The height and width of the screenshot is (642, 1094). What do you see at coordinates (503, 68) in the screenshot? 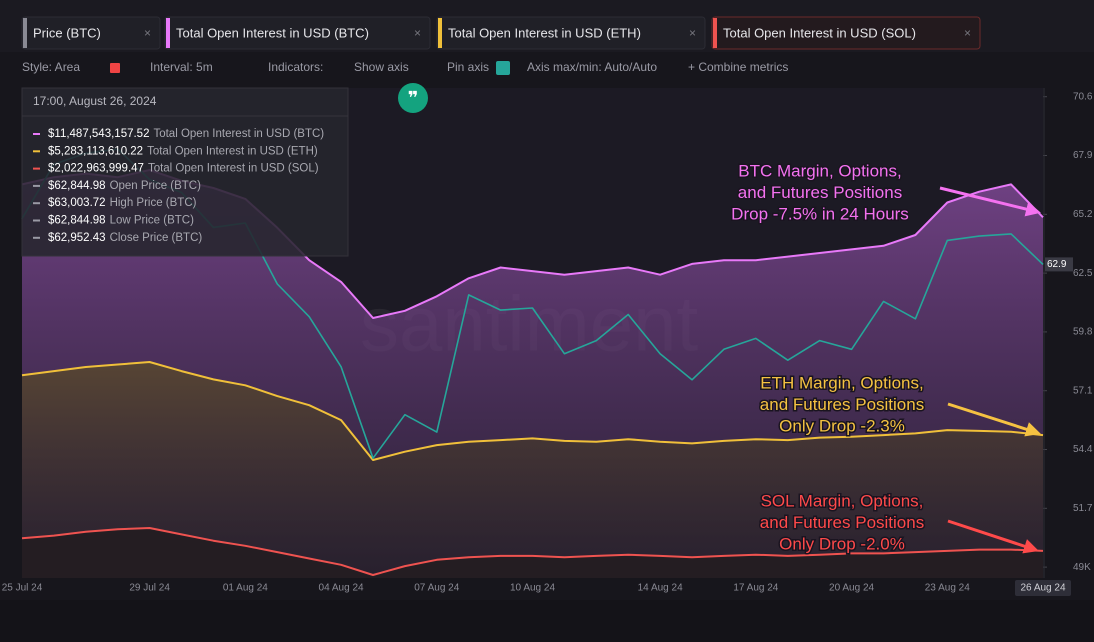
I see `pin-checkbox` at bounding box center [503, 68].